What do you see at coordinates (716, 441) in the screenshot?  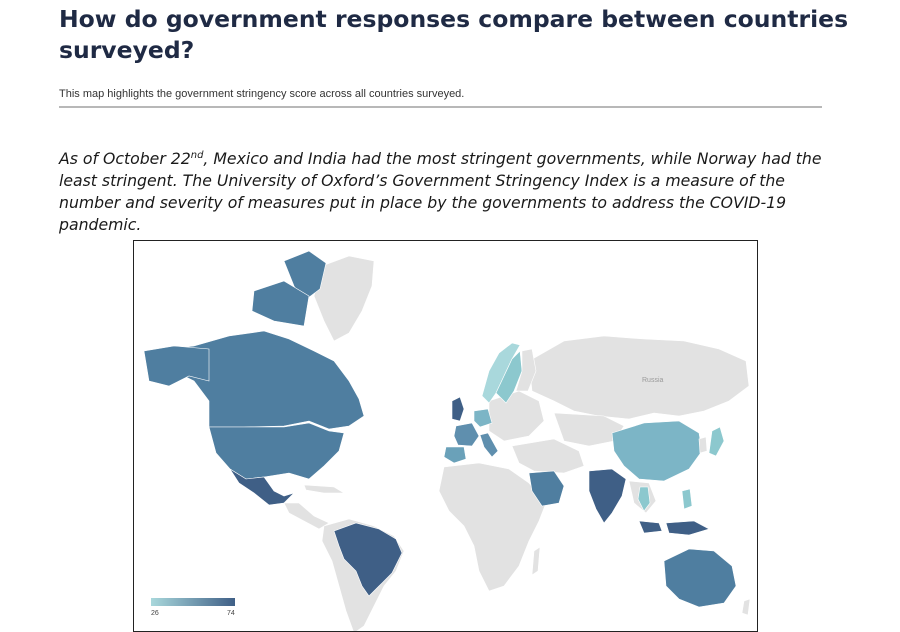 I see `country-japan` at bounding box center [716, 441].